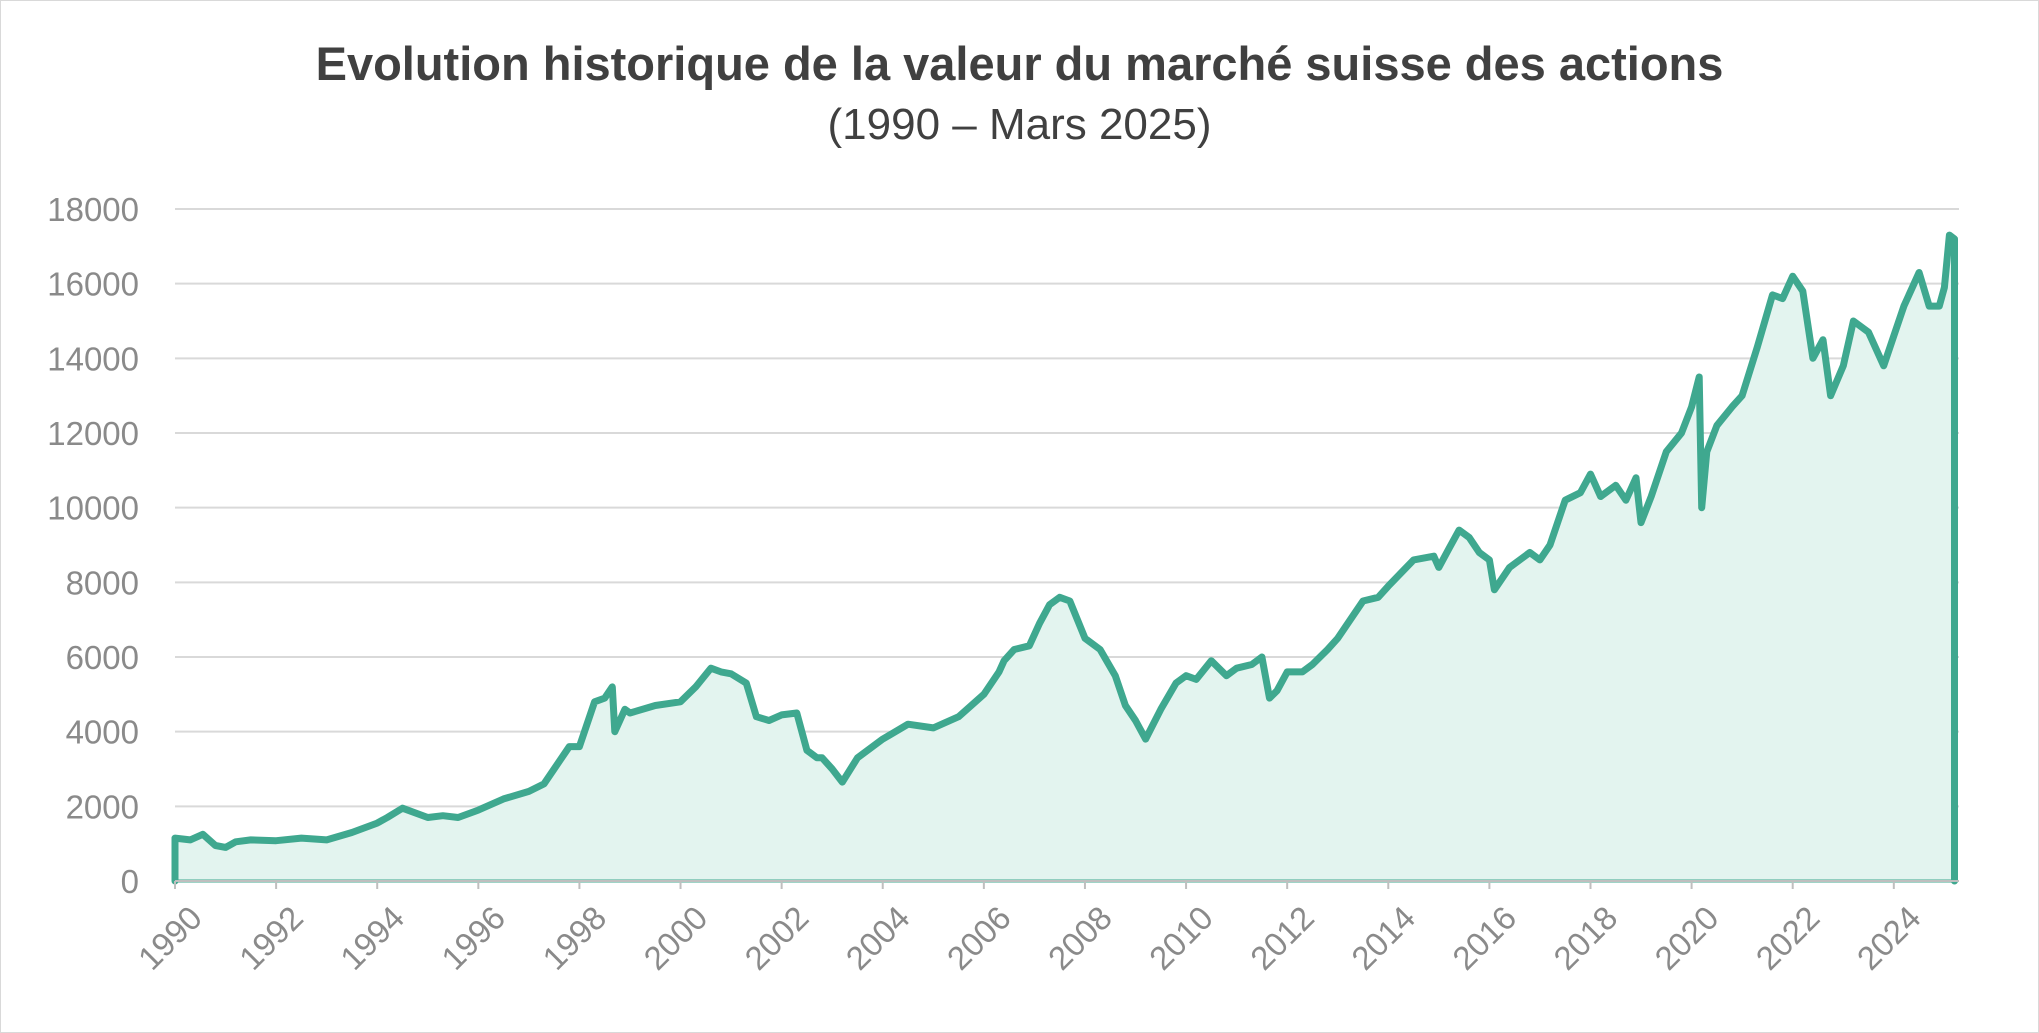  I want to click on y-tick-label: 14000, so click(93, 358).